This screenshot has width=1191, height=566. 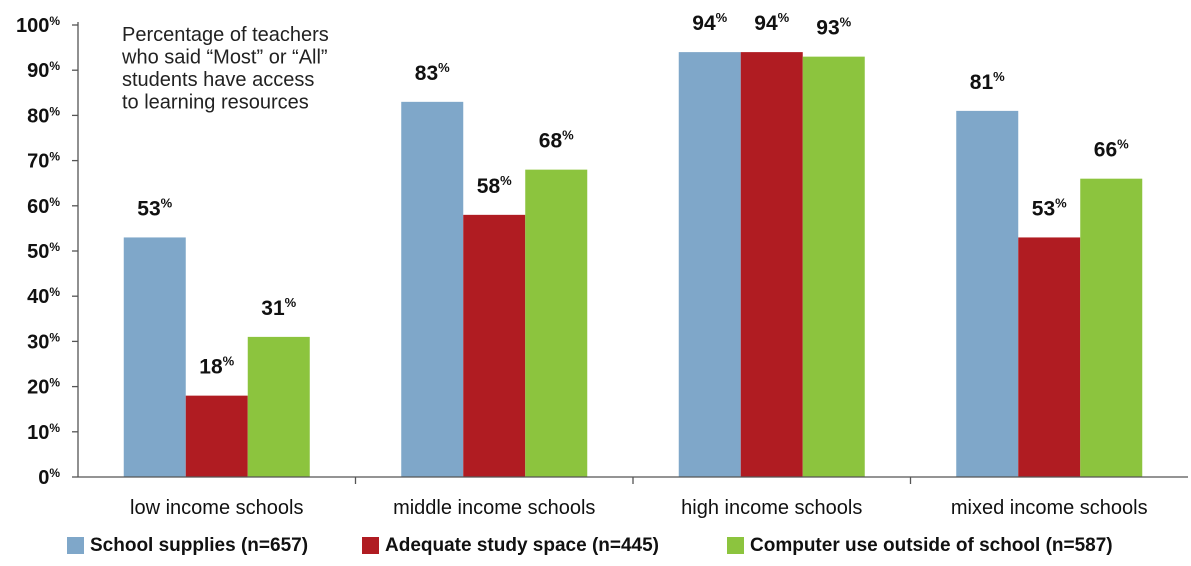 I want to click on x-tick-label: high income schools, so click(x=771, y=508).